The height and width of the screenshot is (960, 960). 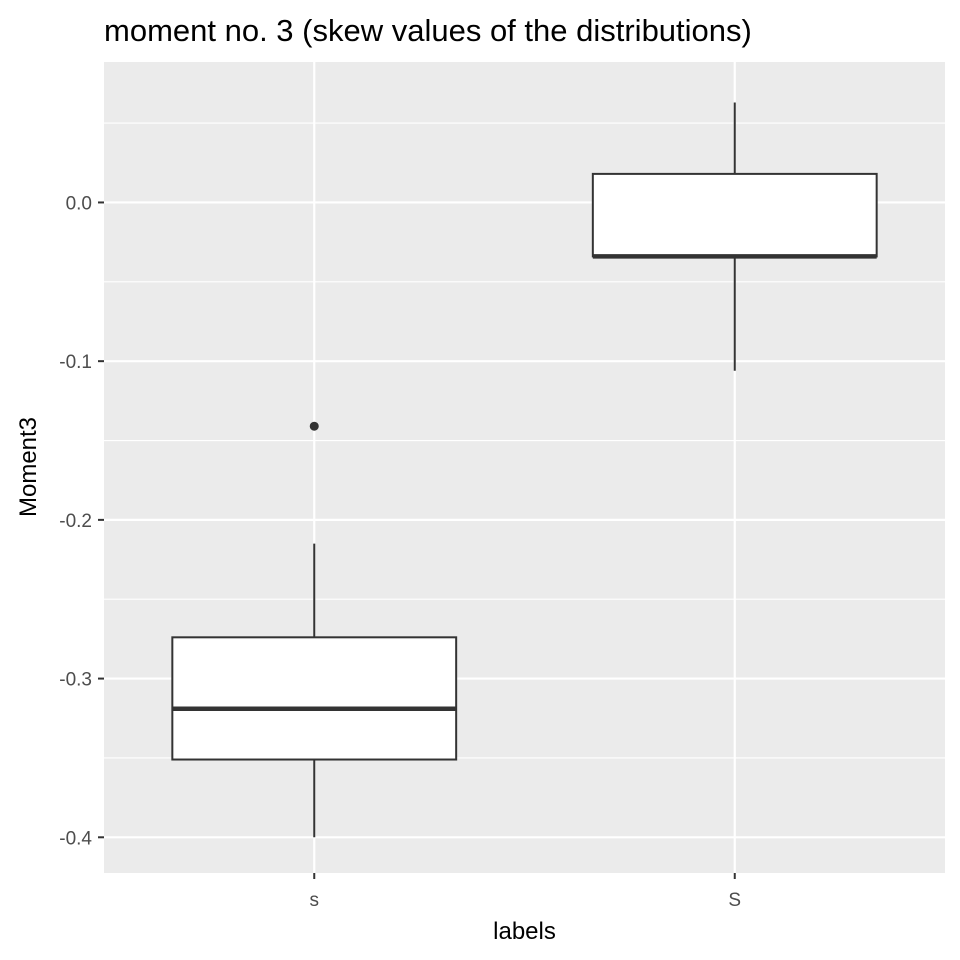 I want to click on outlier-point, so click(x=314, y=426).